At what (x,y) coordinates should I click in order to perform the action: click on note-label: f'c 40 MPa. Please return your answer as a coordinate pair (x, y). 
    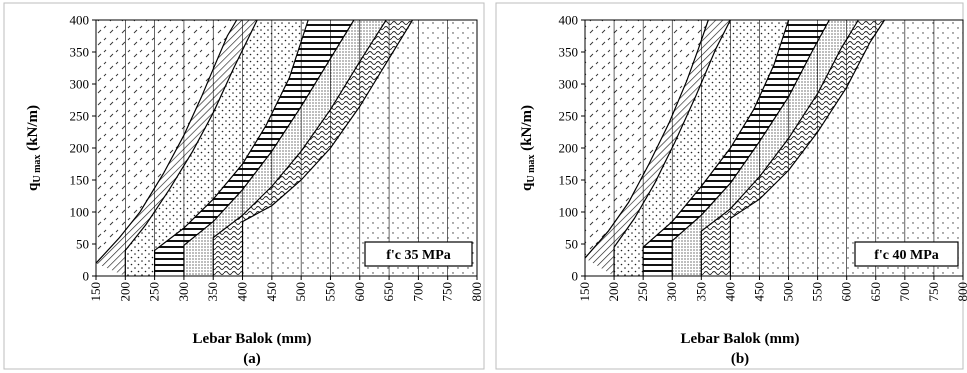
    Looking at the image, I should click on (906, 255).